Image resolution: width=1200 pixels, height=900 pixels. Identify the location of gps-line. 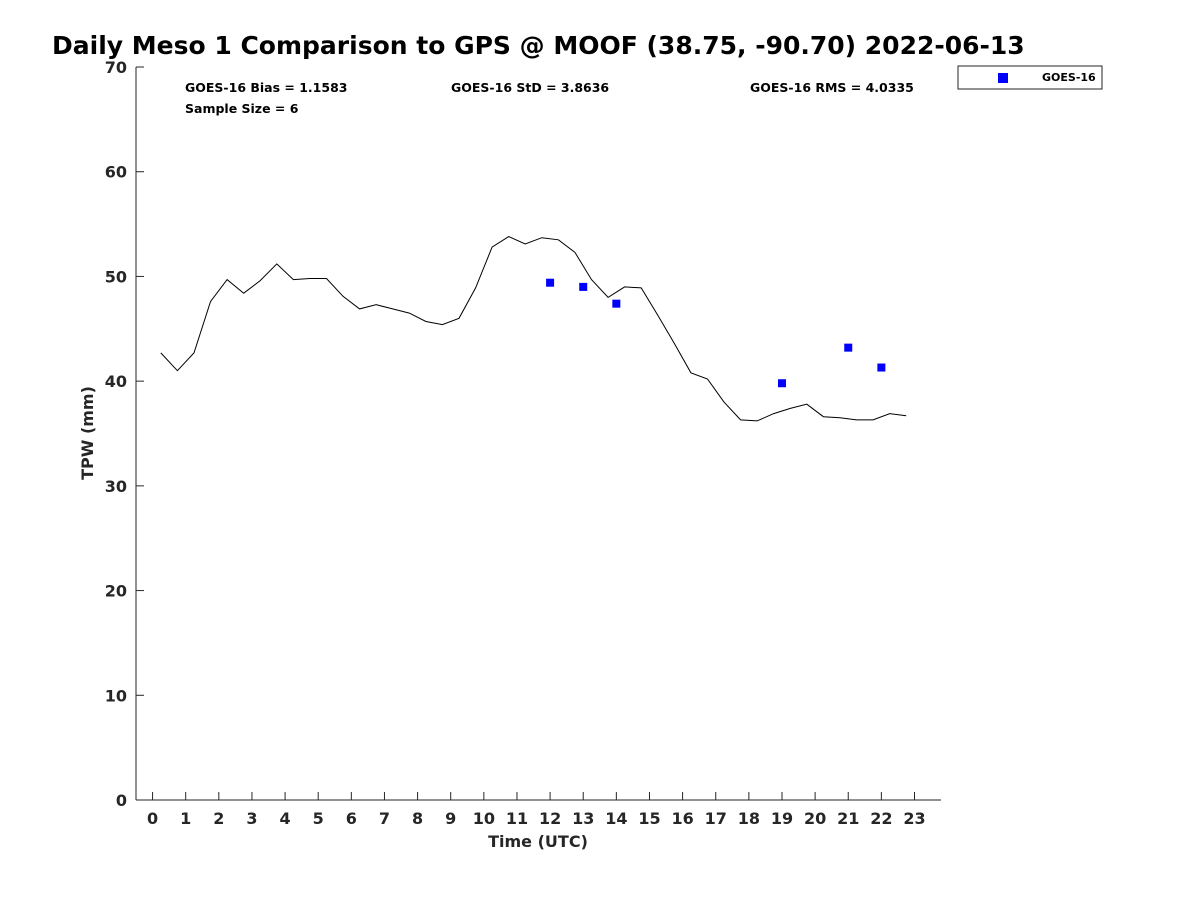
(533, 329).